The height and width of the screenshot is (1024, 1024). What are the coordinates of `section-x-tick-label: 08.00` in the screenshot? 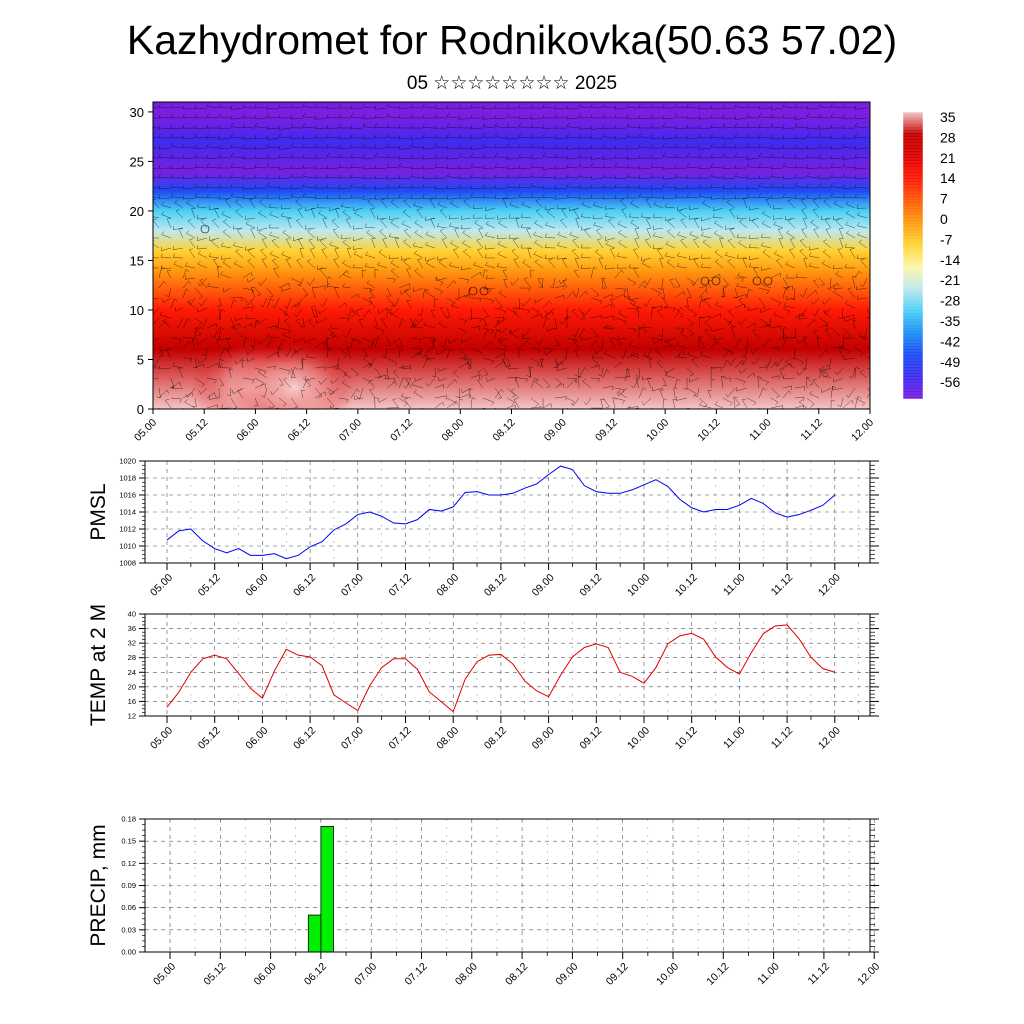 It's located at (452, 430).